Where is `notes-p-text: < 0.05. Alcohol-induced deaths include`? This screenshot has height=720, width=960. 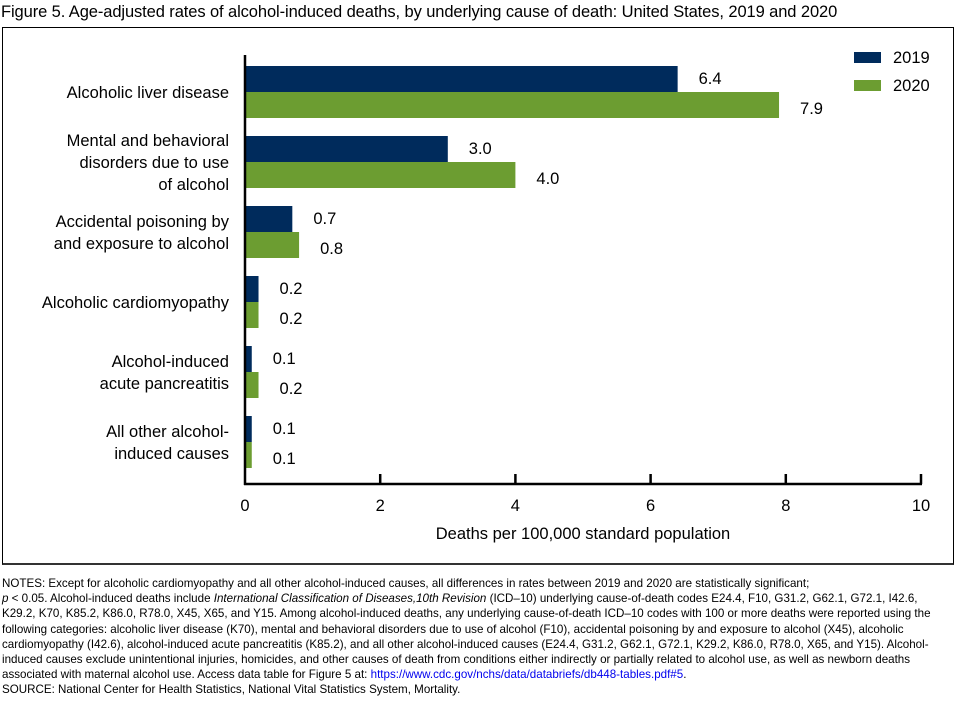 notes-p-text: < 0.05. Alcohol-induced deaths include is located at coordinates (111, 599).